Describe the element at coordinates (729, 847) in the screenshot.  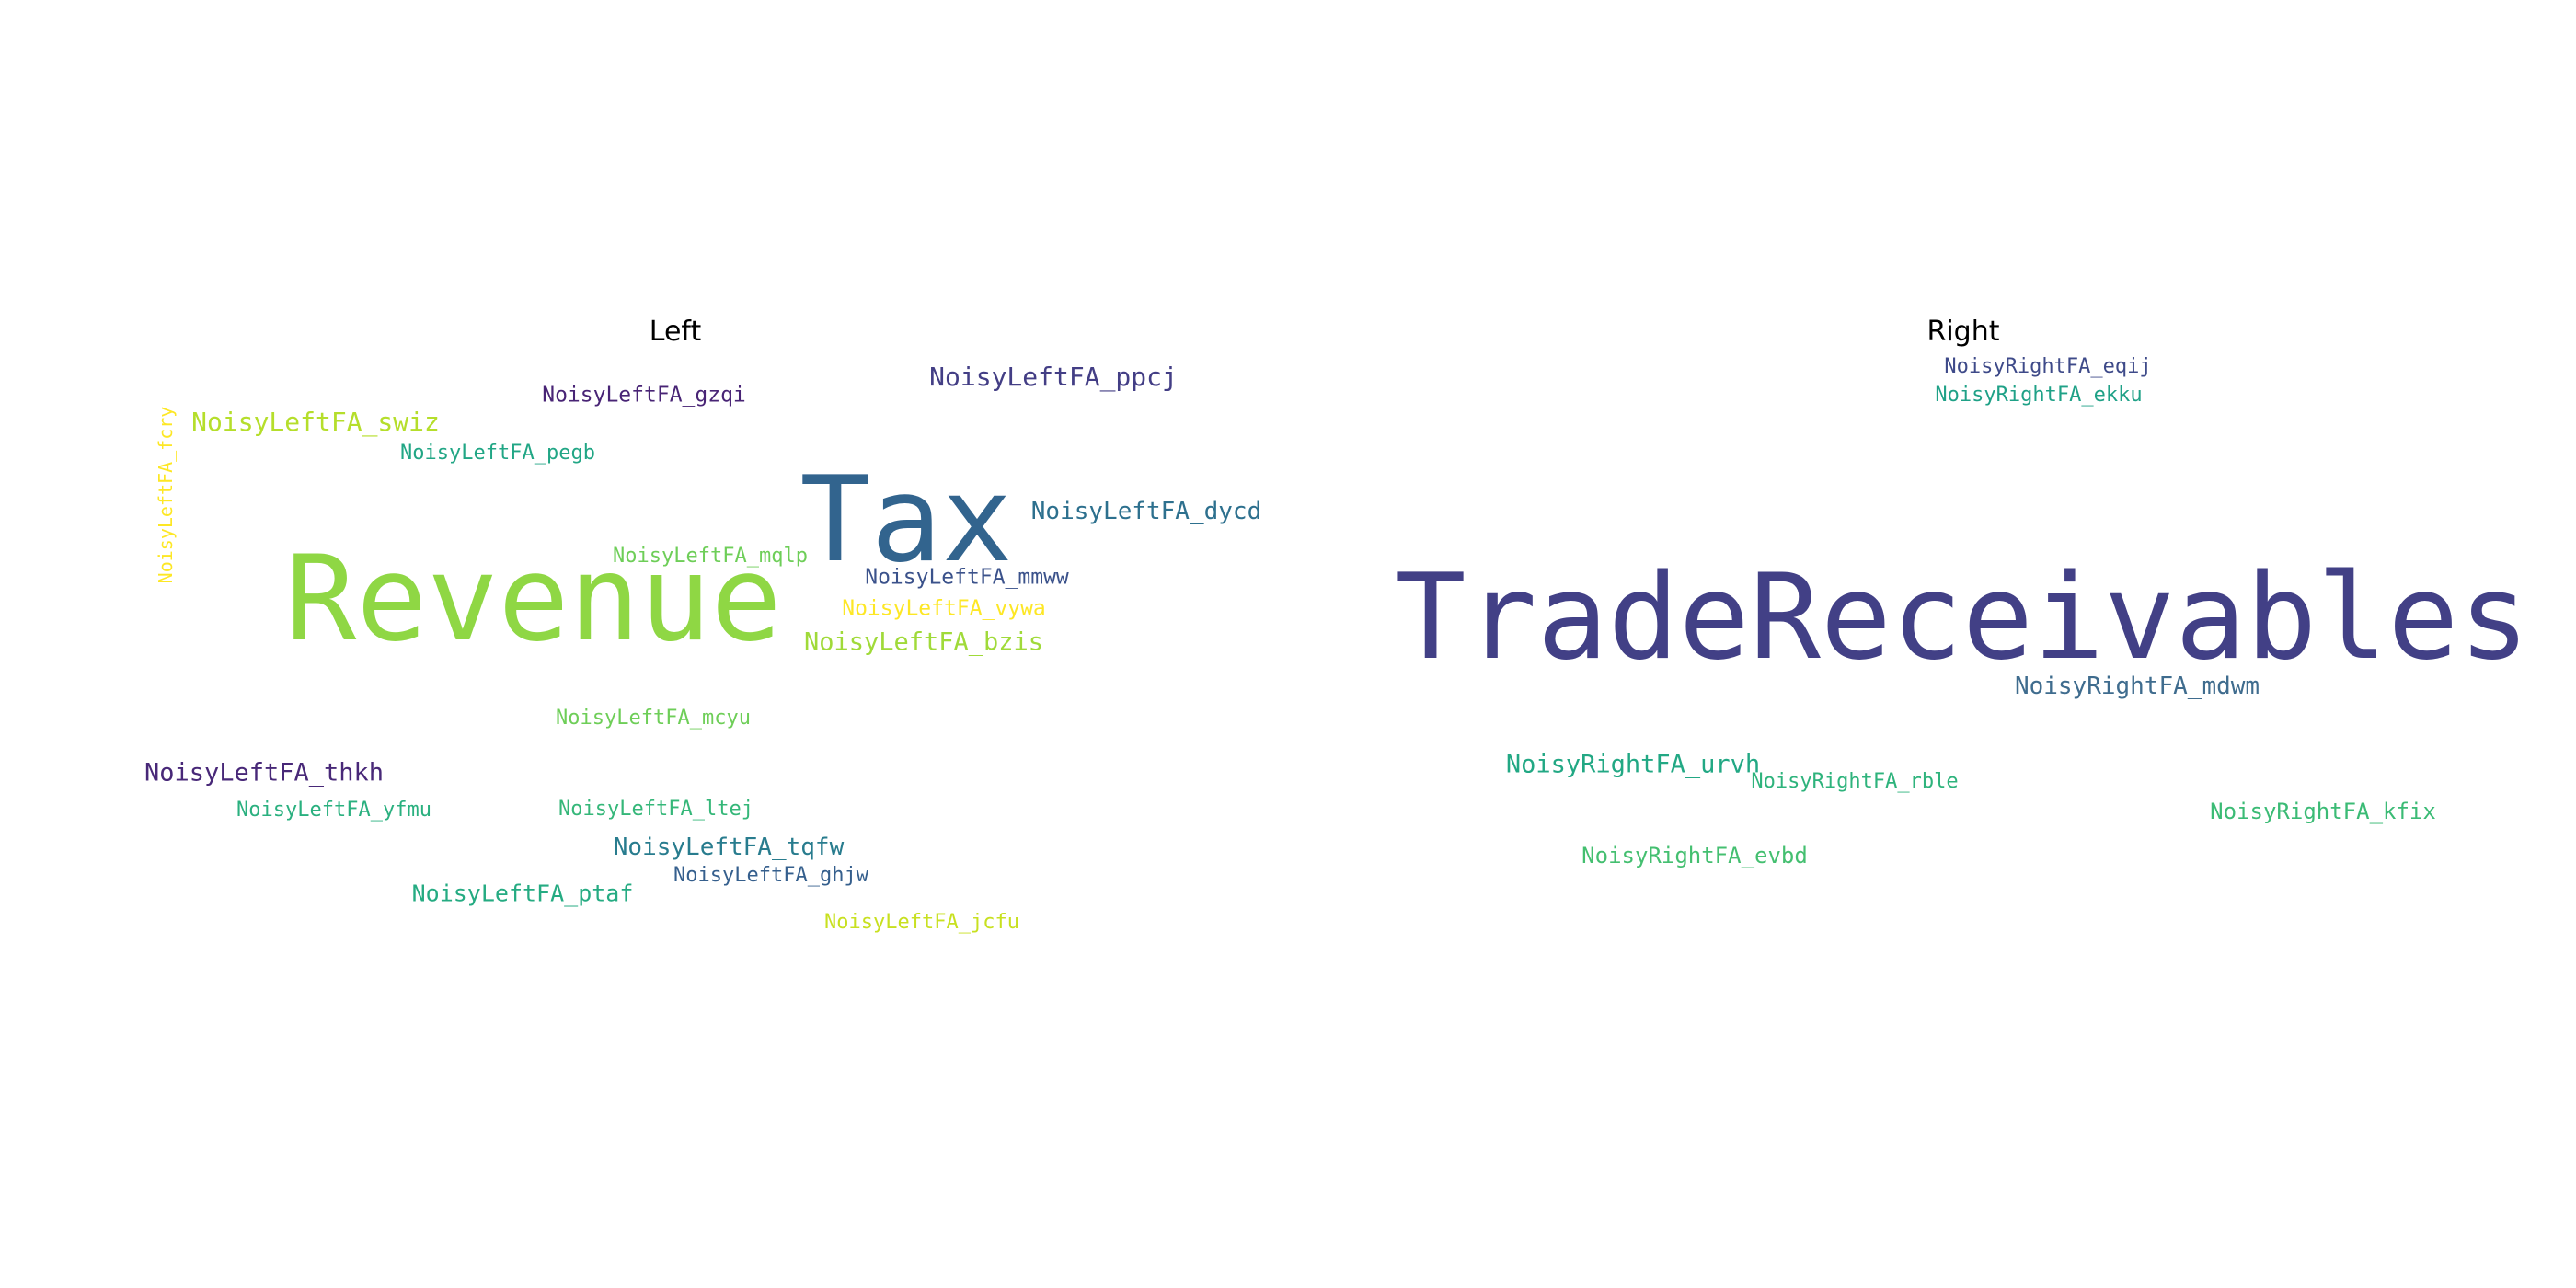
I see `word-tqfw: NoisyLeftFA_tqfw` at that location.